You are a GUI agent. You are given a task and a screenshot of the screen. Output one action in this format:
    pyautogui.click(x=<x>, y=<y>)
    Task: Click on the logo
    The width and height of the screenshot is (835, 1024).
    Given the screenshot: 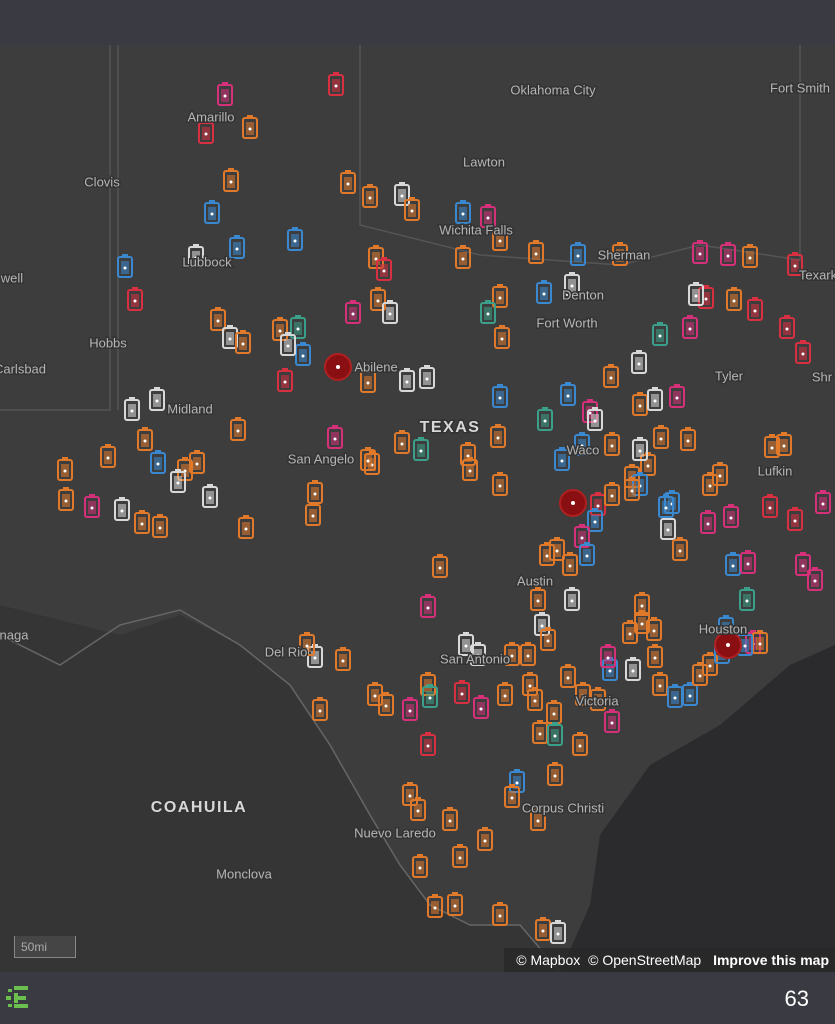 What is the action you would take?
    pyautogui.click(x=20, y=998)
    